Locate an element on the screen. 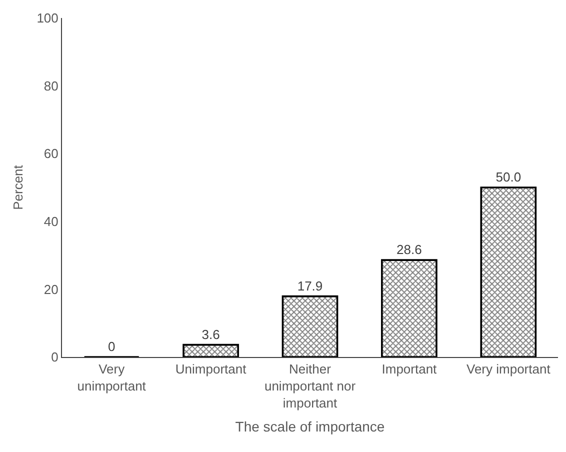 Image resolution: width=566 pixels, height=452 pixels. y-tick-label: 20 is located at coordinates (51, 289).